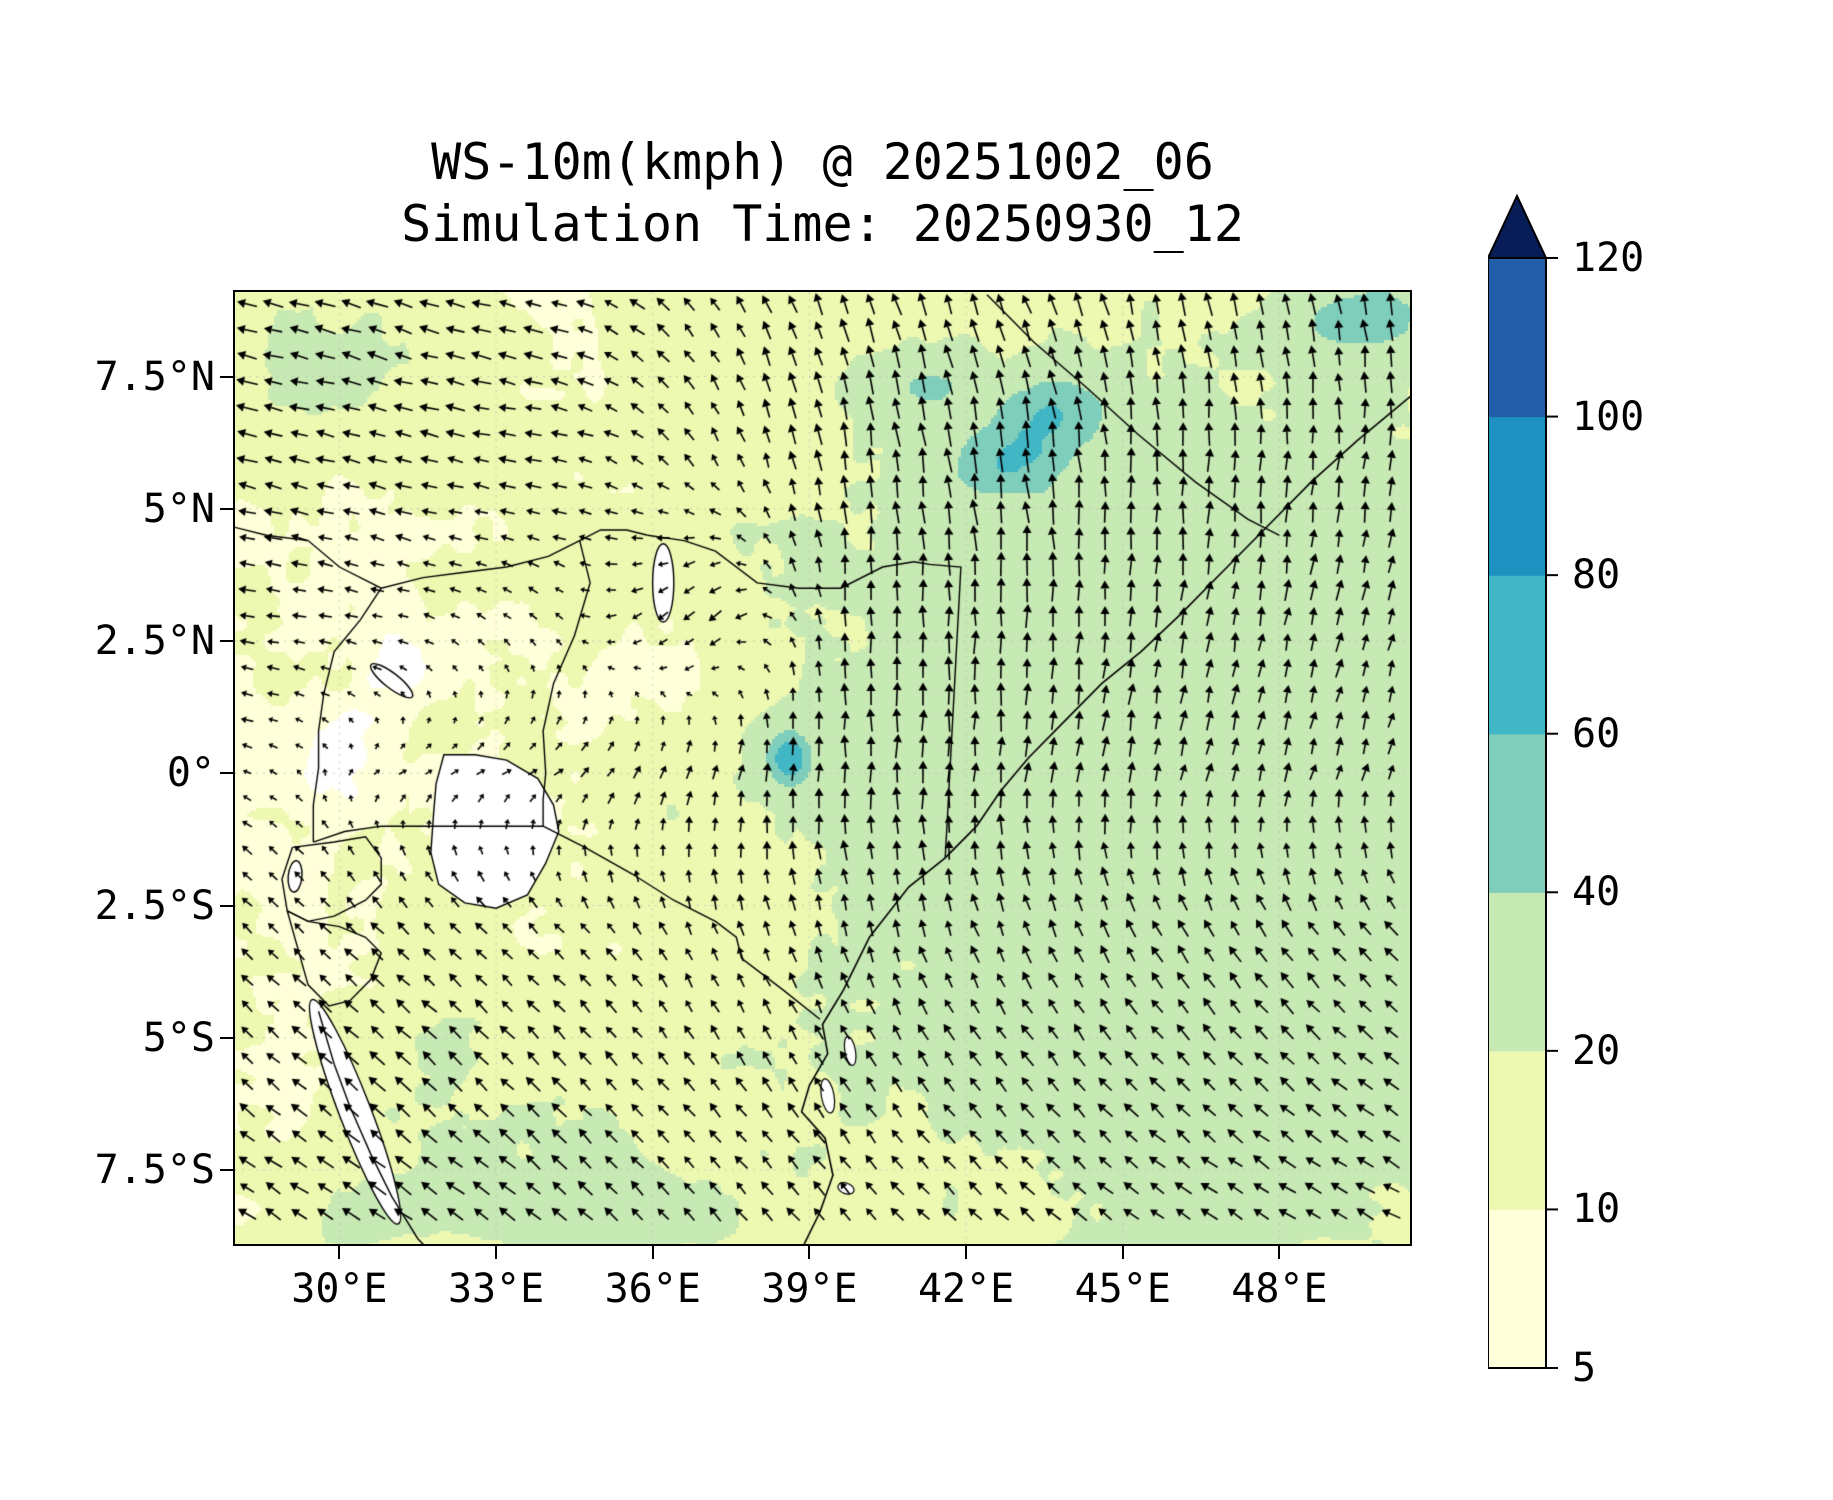 The image size is (1833, 1500). I want to click on colorbar-tick-label: 120, so click(1608, 258).